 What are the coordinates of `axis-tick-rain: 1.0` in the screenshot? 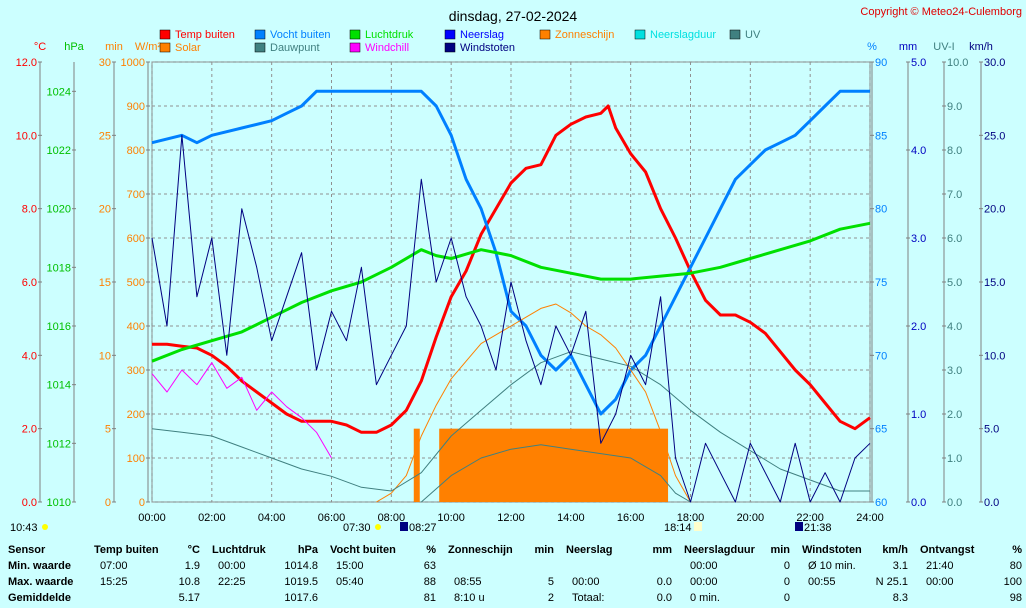 It's located at (918, 415).